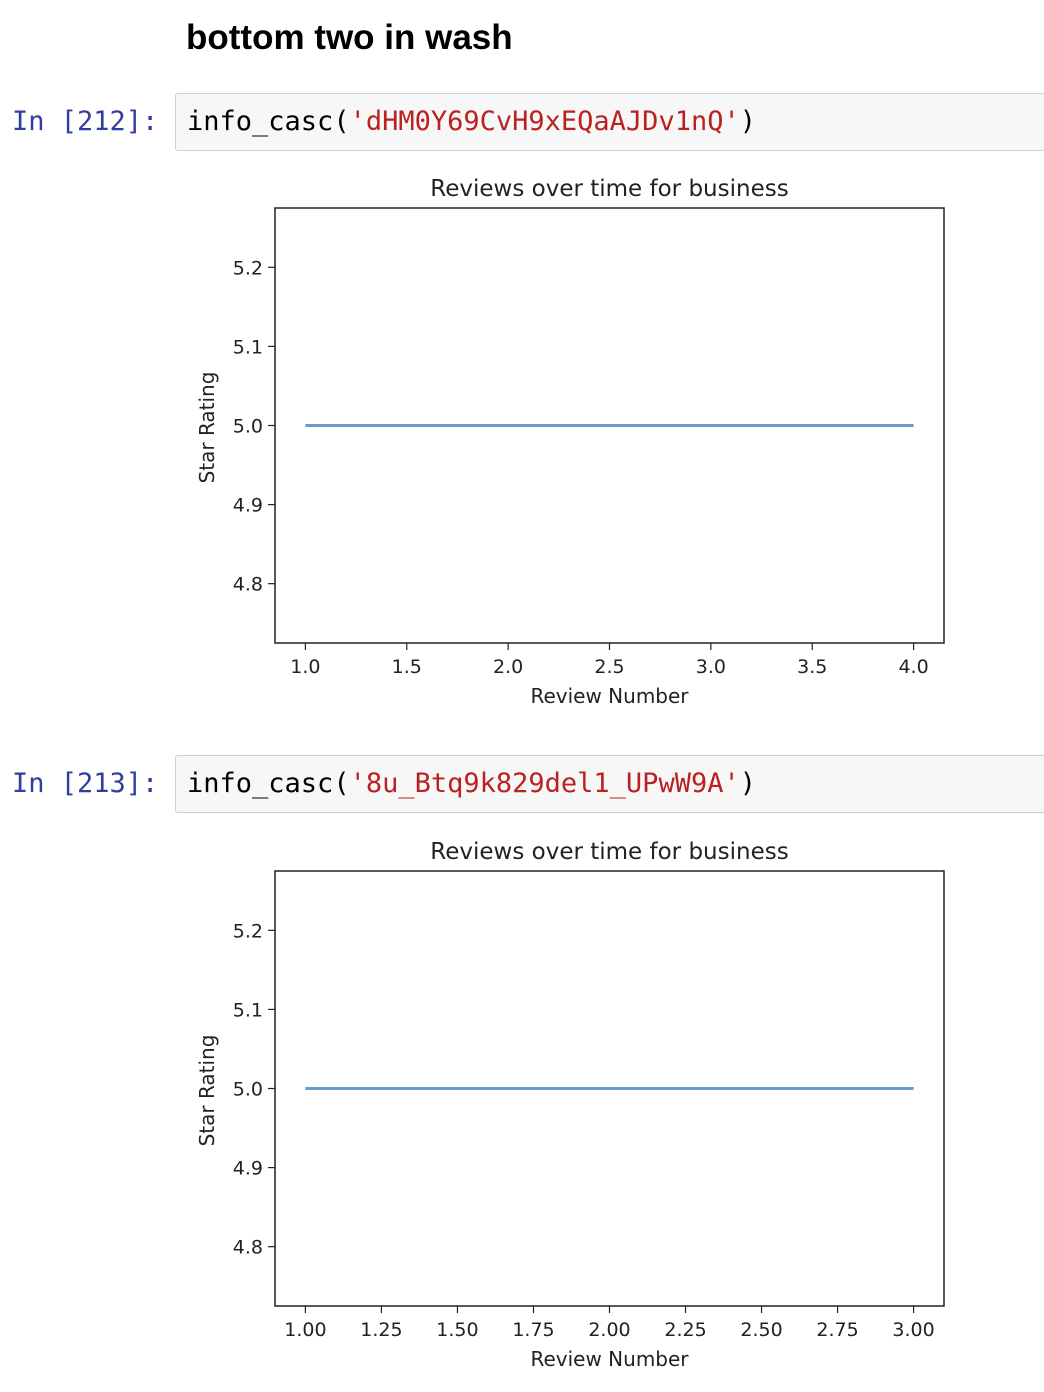 This screenshot has height=1392, width=1044. Describe the element at coordinates (508, 667) in the screenshot. I see `x-tick-label: 2.0` at that location.